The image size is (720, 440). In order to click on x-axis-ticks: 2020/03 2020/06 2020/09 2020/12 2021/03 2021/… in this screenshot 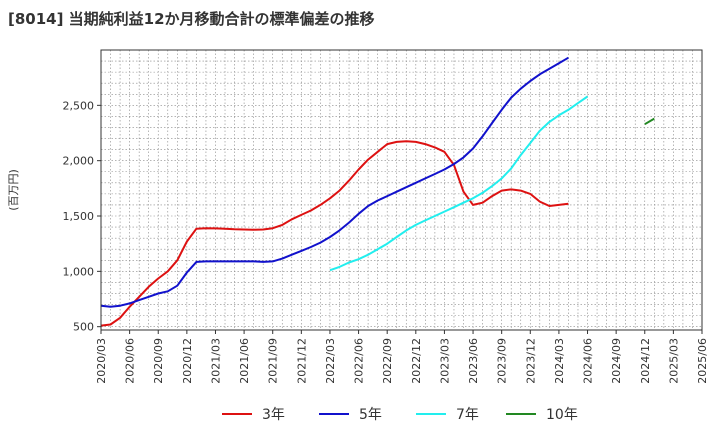, I will do `click(402, 357)`.